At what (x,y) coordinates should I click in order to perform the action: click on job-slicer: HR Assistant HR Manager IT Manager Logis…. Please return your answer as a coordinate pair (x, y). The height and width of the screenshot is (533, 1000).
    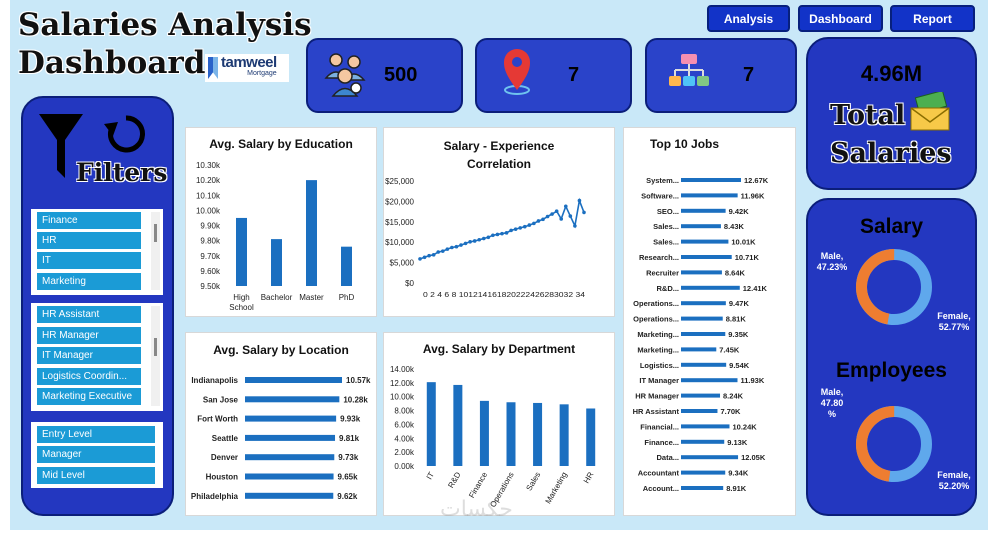
    Looking at the image, I should click on (97, 357).